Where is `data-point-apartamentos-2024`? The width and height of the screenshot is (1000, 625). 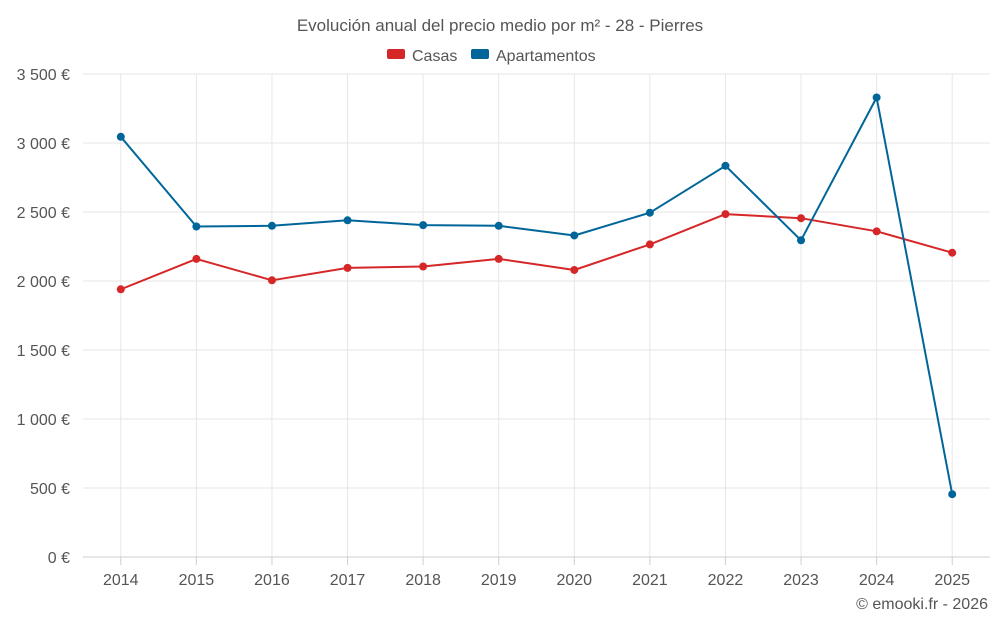
data-point-apartamentos-2024 is located at coordinates (876, 97).